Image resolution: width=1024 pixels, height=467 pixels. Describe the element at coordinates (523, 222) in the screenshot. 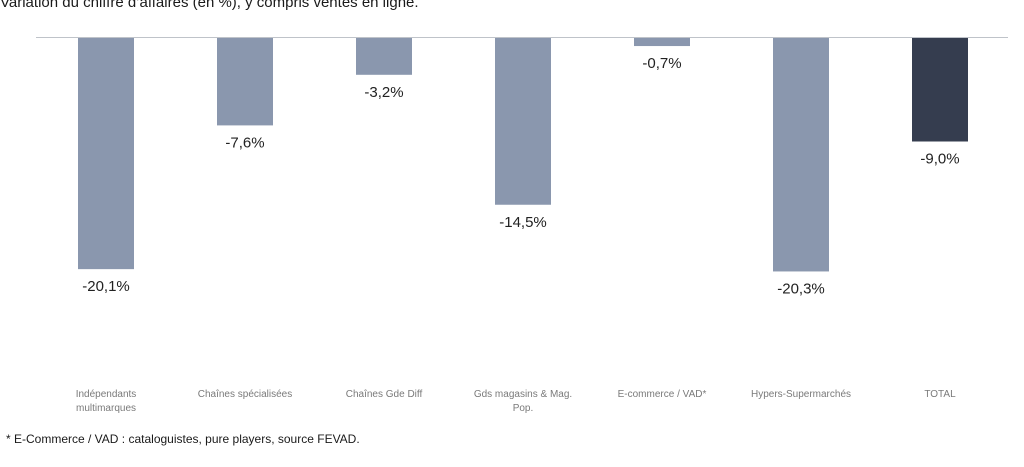

I see `data-label: -14,5%` at that location.